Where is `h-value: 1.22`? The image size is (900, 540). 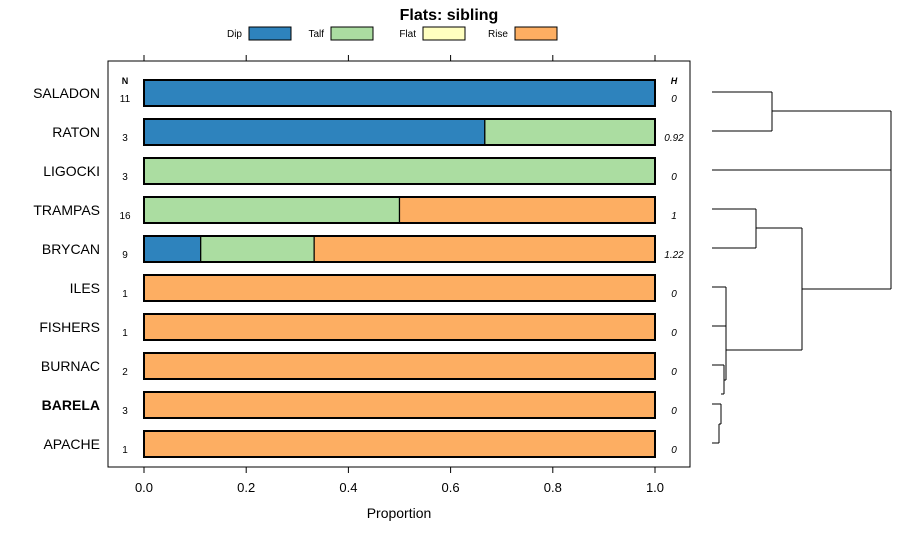
h-value: 1.22 is located at coordinates (674, 255).